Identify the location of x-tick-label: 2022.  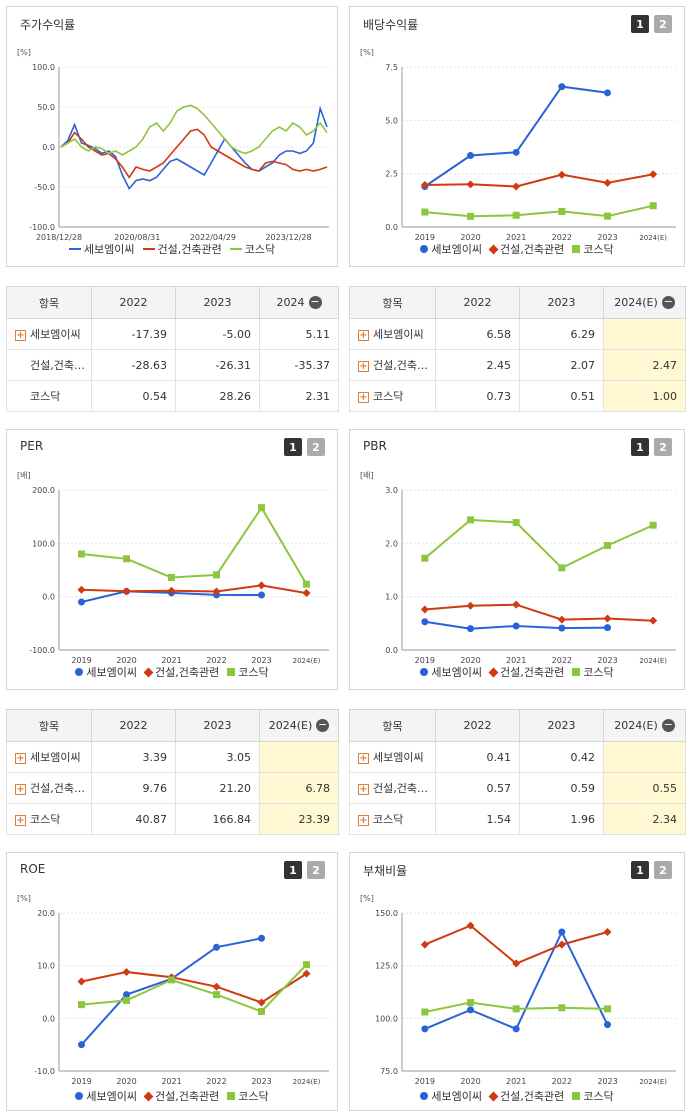
(216, 660).